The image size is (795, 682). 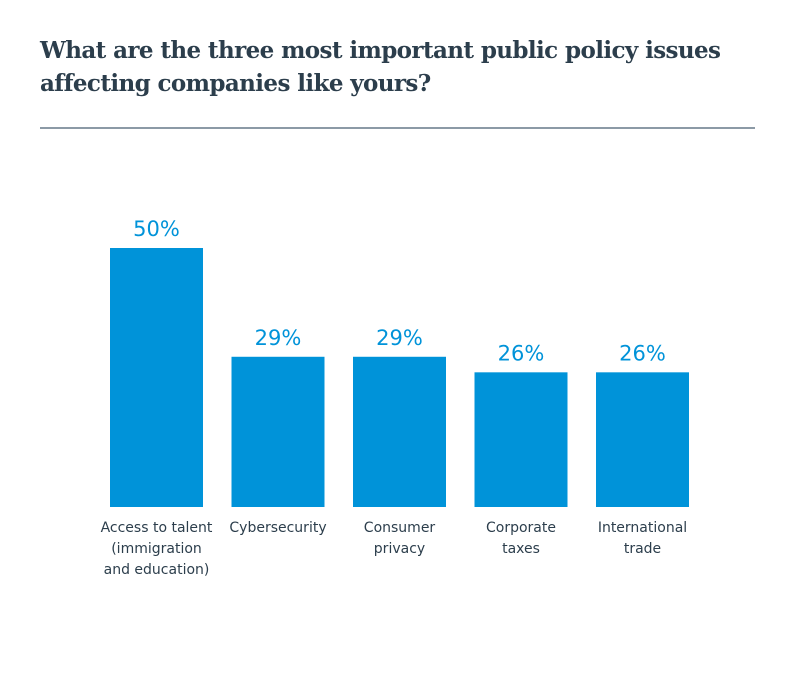 What do you see at coordinates (235, 83) in the screenshot?
I see `title-line-2: affecting companies like yours?` at bounding box center [235, 83].